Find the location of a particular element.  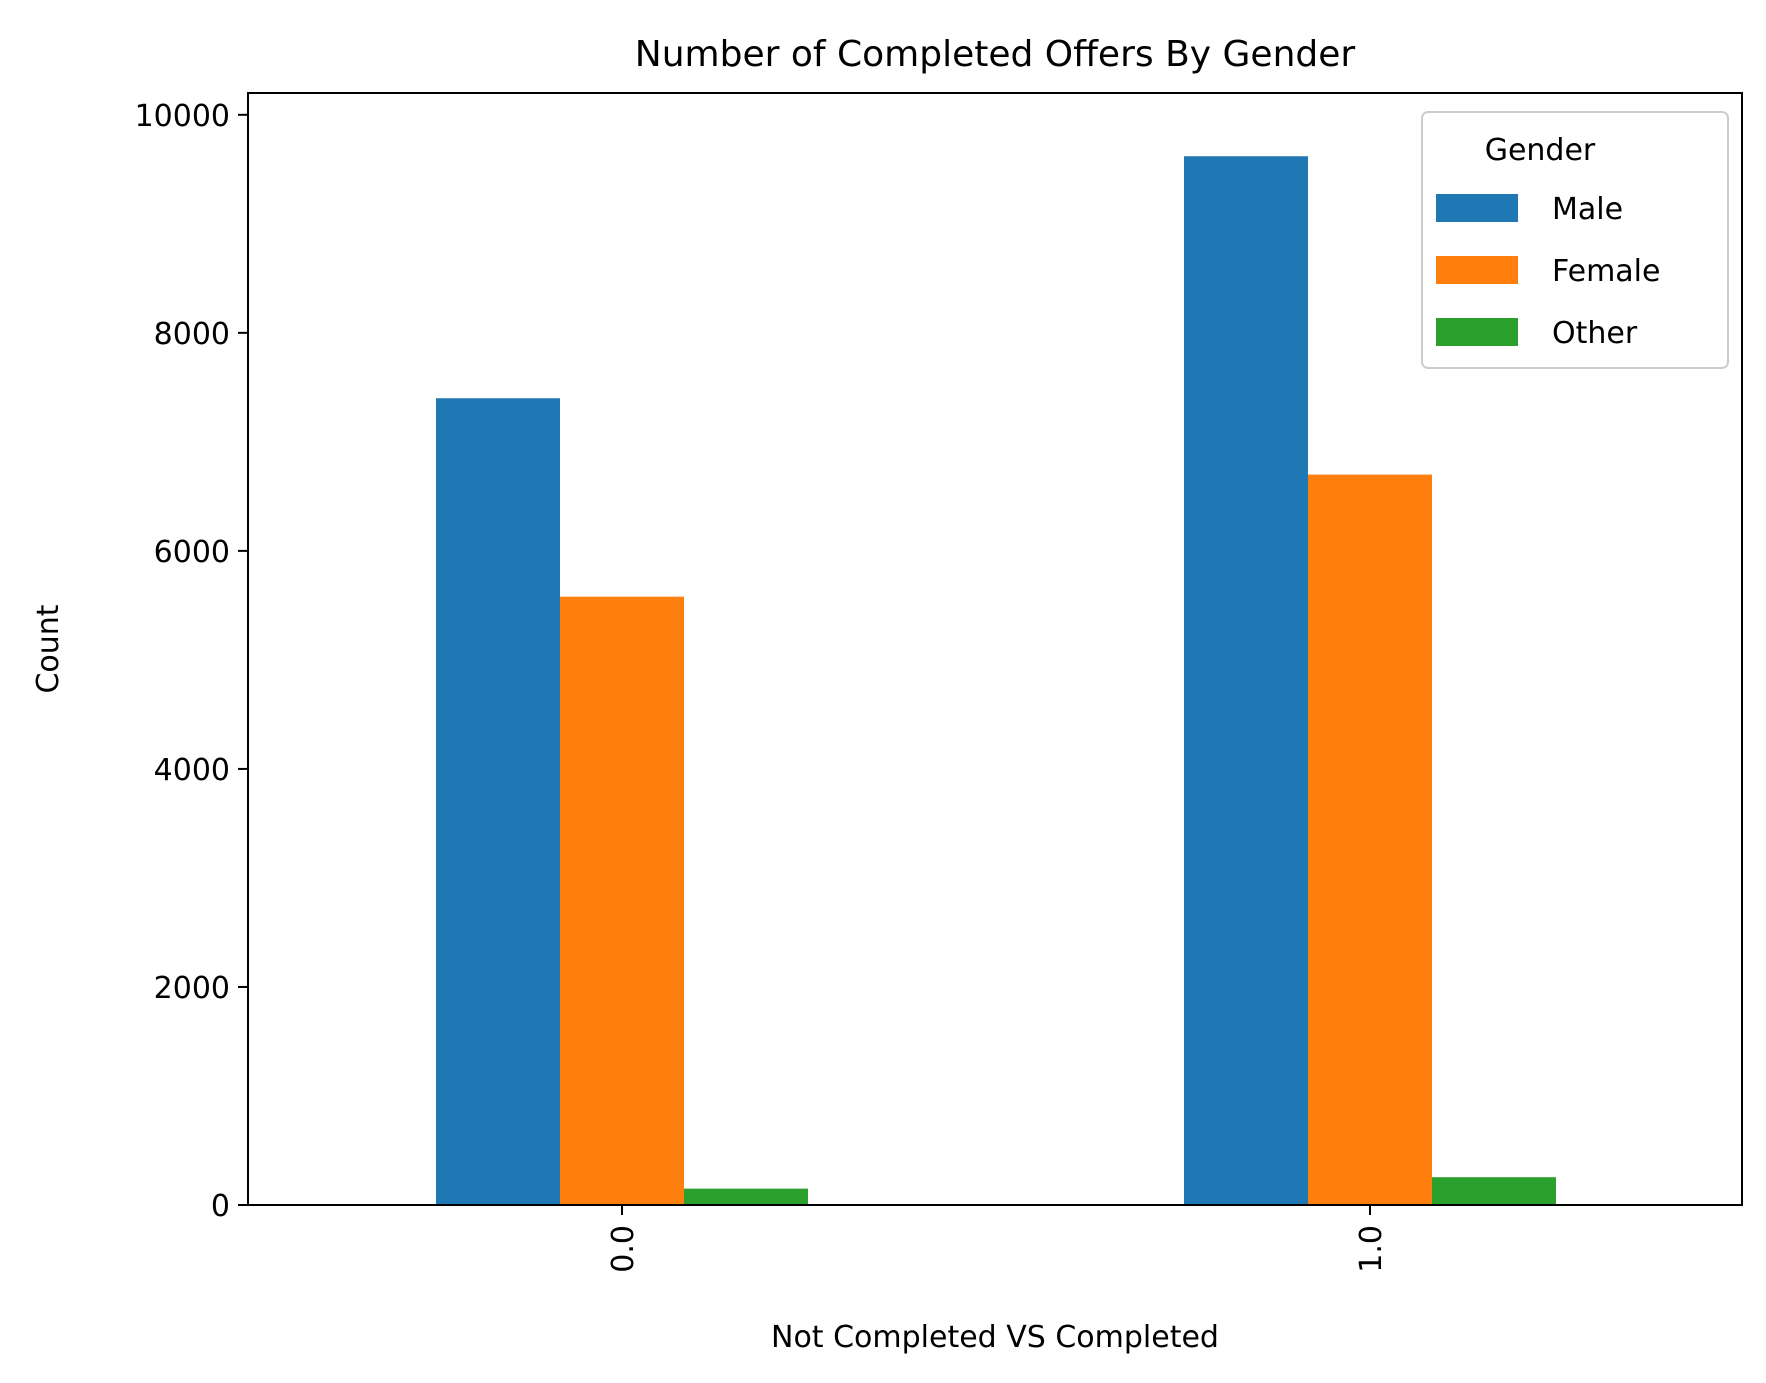

legend-box is located at coordinates (1575, 240).